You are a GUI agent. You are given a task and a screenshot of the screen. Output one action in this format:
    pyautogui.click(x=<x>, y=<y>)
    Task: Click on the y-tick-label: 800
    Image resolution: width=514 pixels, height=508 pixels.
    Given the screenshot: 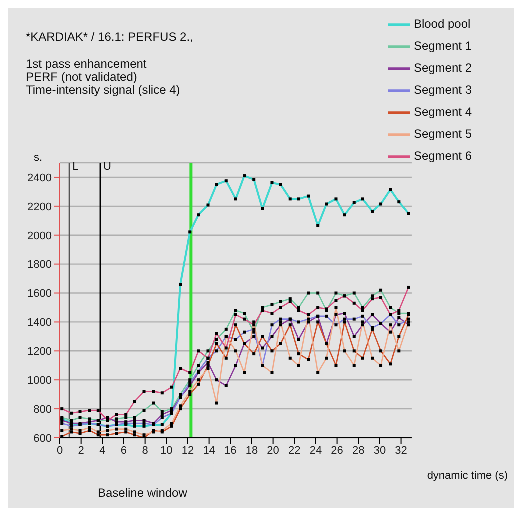 What is the action you would take?
    pyautogui.click(x=43, y=410)
    